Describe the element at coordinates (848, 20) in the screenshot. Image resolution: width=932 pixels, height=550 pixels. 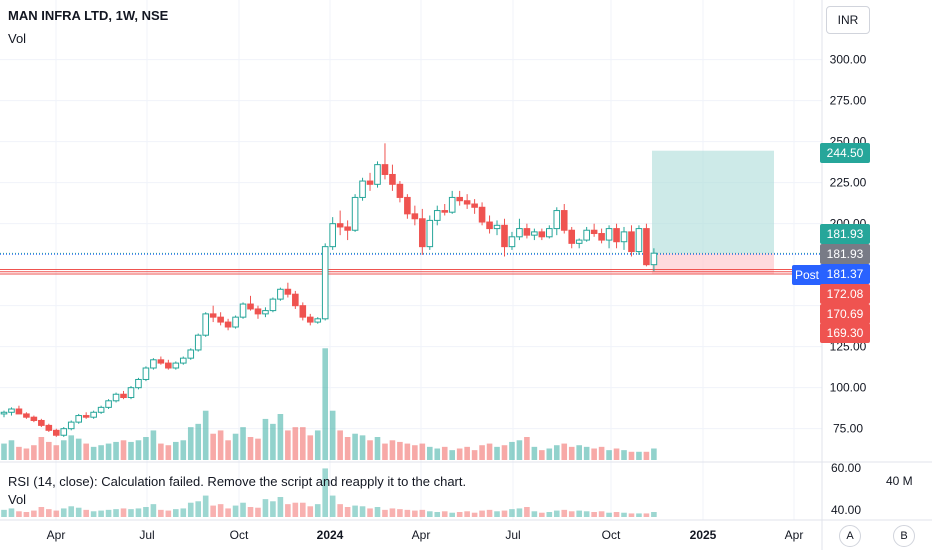
I see `currency-selector: INR` at that location.